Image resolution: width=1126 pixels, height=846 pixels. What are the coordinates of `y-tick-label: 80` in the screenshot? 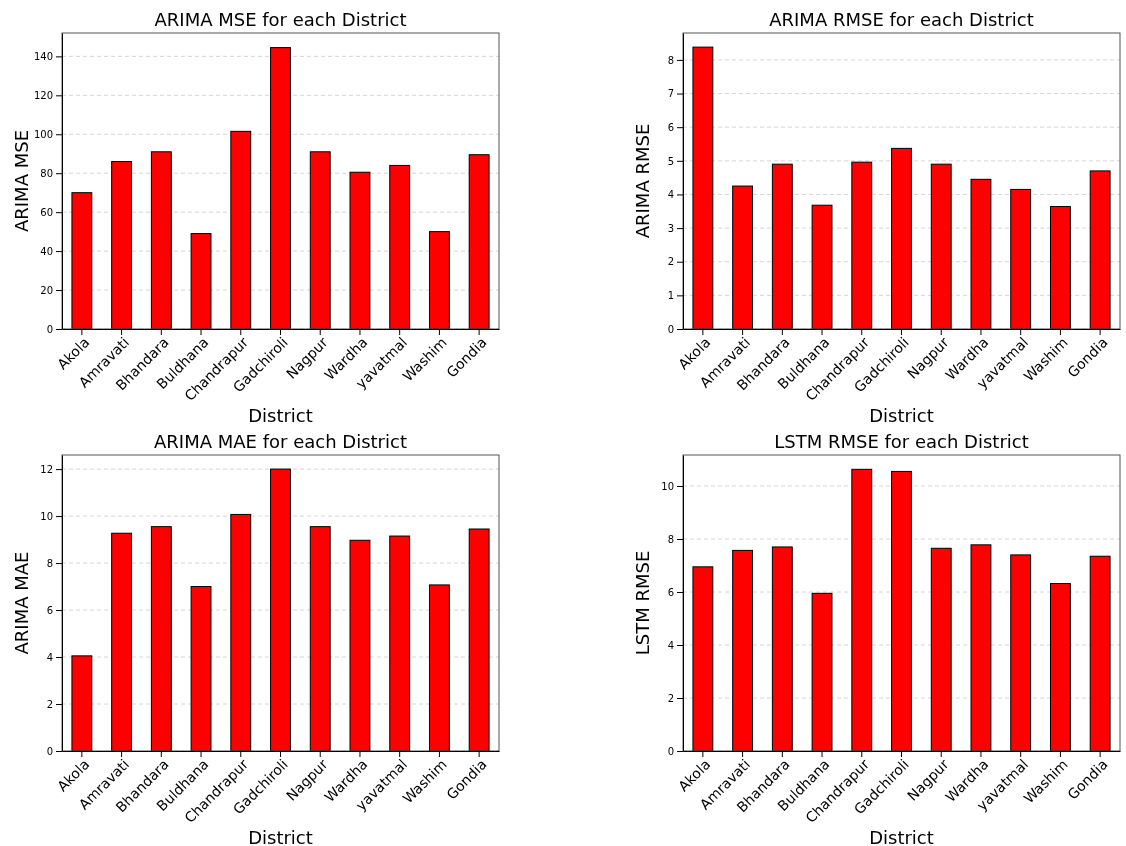 It's located at (46, 173).